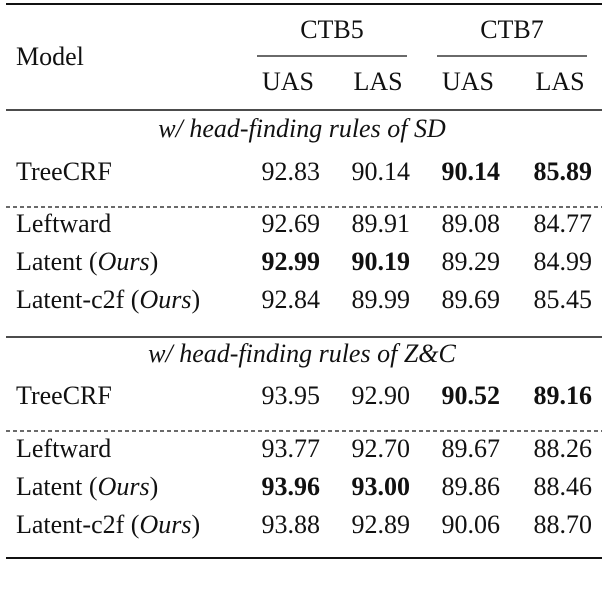 The image size is (604, 594). I want to click on score: 92.70, so click(381, 448).